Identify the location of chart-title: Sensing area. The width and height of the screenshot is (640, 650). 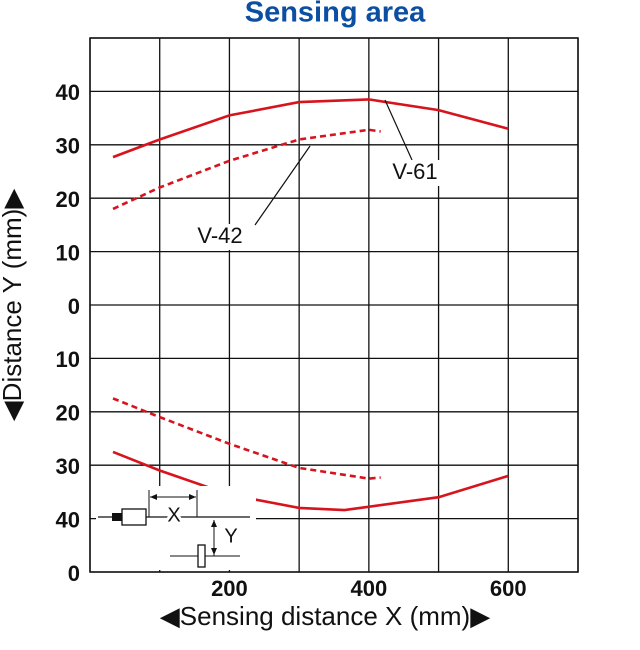
(335, 14).